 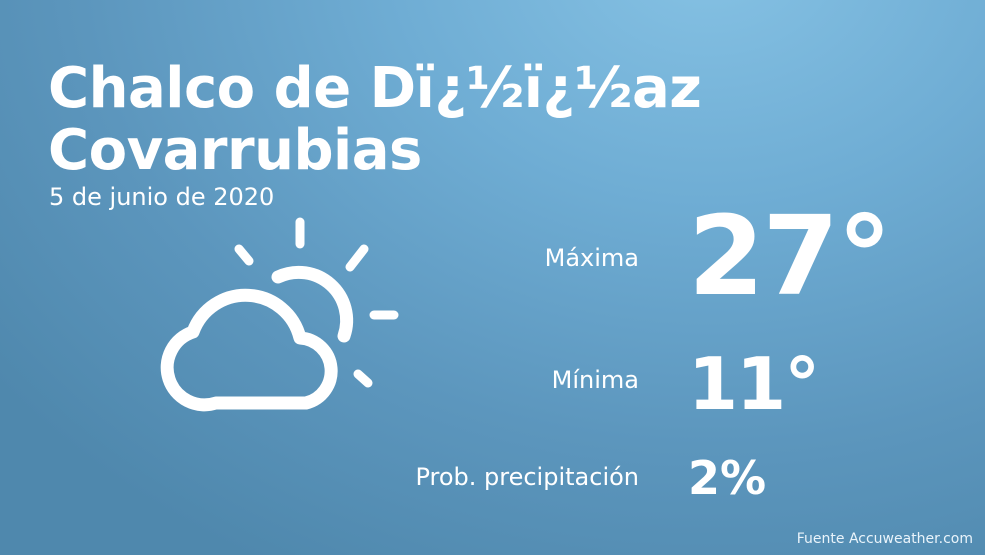 I want to click on partly-cloudy-icon, so click(x=279, y=314).